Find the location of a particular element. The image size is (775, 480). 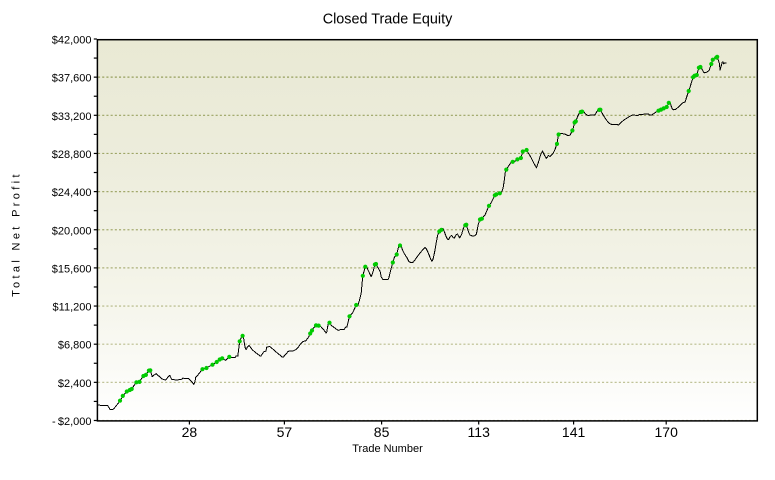

svg-text: 28 is located at coordinates (190, 432).